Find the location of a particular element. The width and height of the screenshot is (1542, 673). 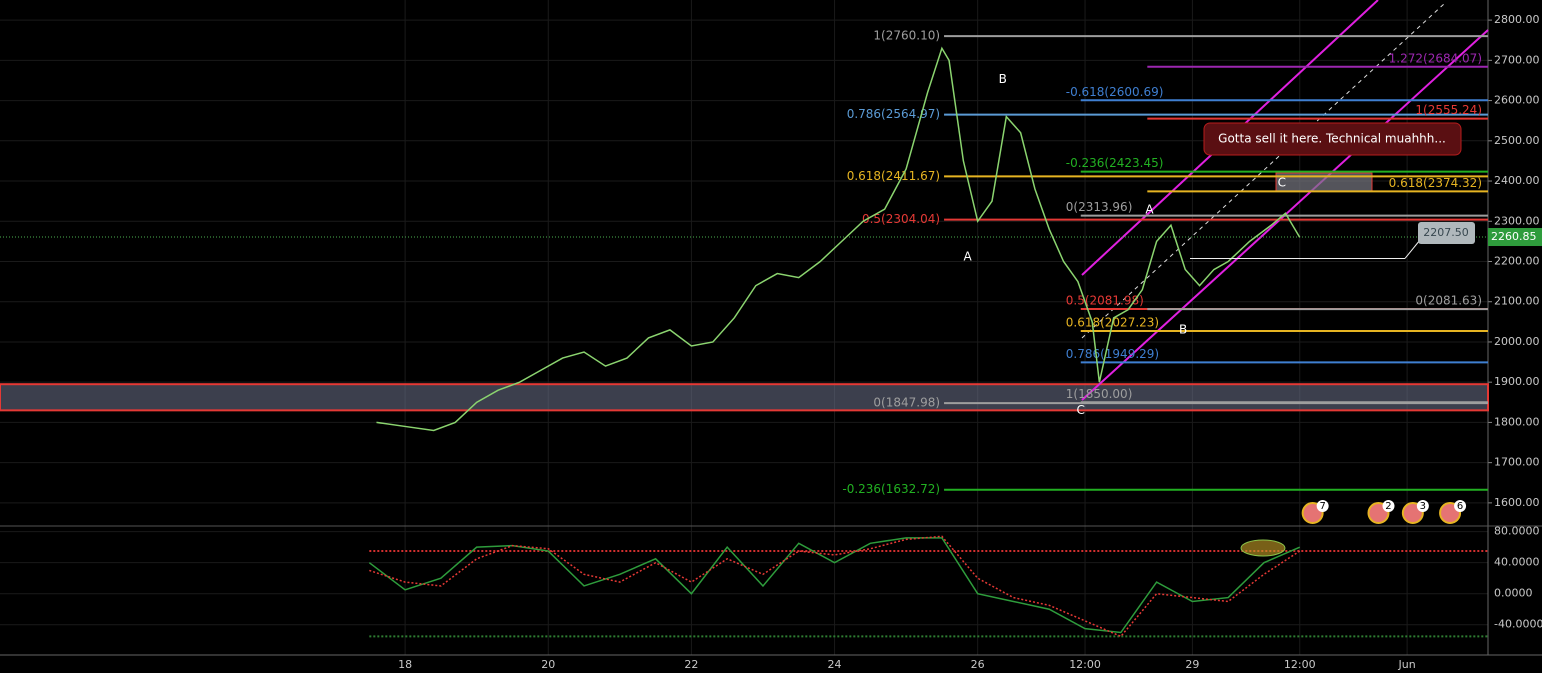

y-tick-label: 1800.00 is located at coordinates (1517, 421).